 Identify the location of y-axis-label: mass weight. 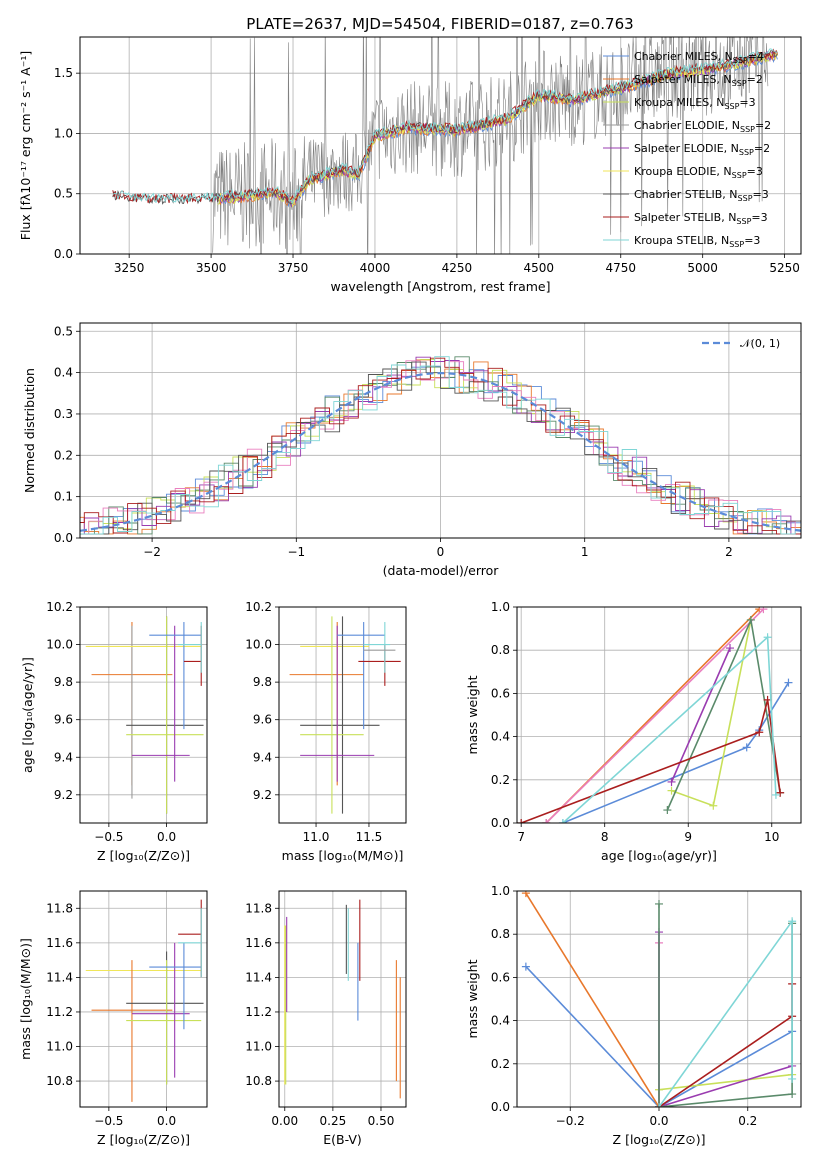
(472, 714).